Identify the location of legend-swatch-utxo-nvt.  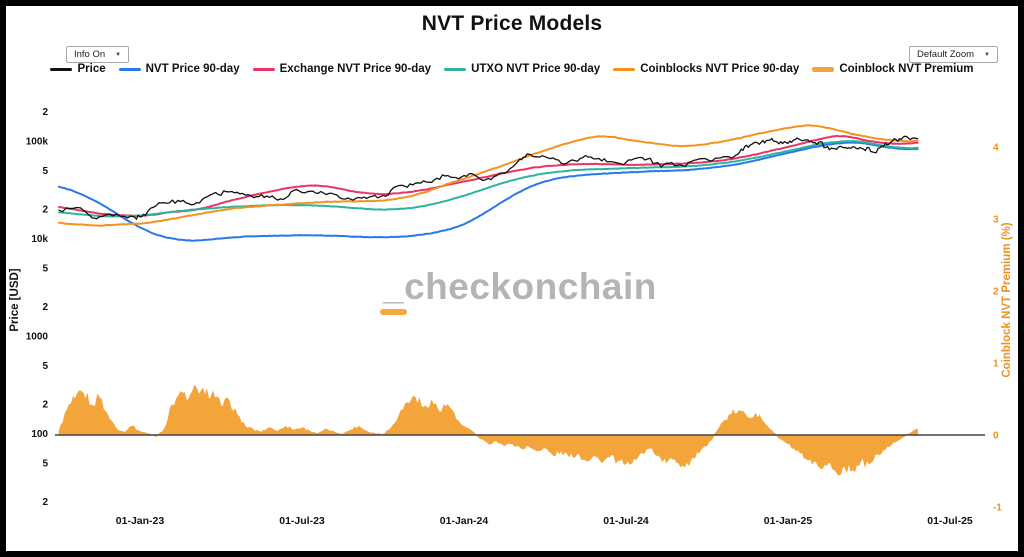
(455, 69).